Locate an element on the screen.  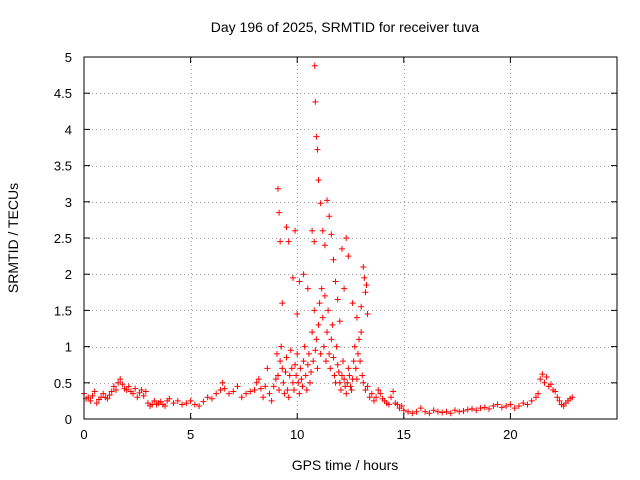
y-tick-label: 1 is located at coordinates (68, 347).